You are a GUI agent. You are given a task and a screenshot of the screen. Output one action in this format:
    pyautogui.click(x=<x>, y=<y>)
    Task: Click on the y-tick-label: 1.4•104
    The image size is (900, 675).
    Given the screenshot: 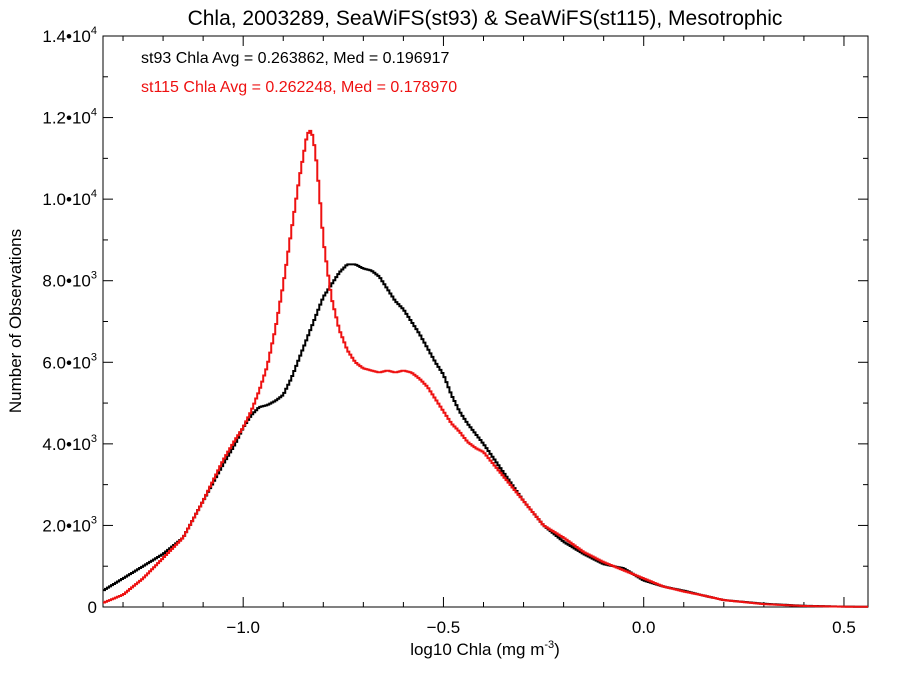 What is the action you would take?
    pyautogui.click(x=69, y=35)
    